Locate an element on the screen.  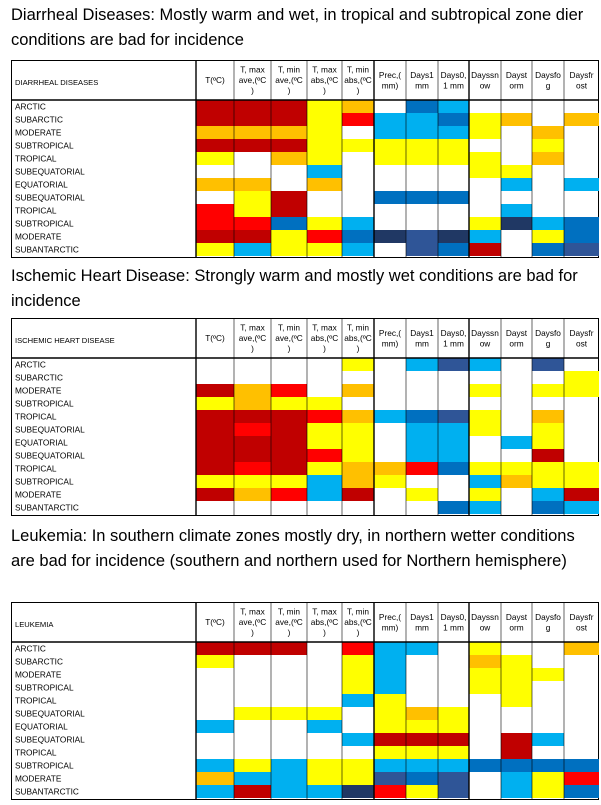
column-header: mm) is located at coordinates (390, 627).